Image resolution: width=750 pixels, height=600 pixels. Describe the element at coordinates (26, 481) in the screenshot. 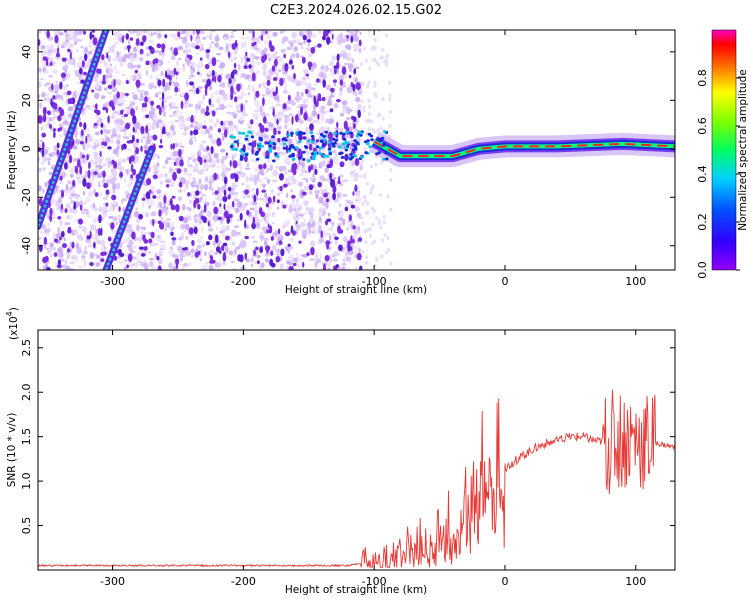

I see `y-tick-label: 1.0` at that location.